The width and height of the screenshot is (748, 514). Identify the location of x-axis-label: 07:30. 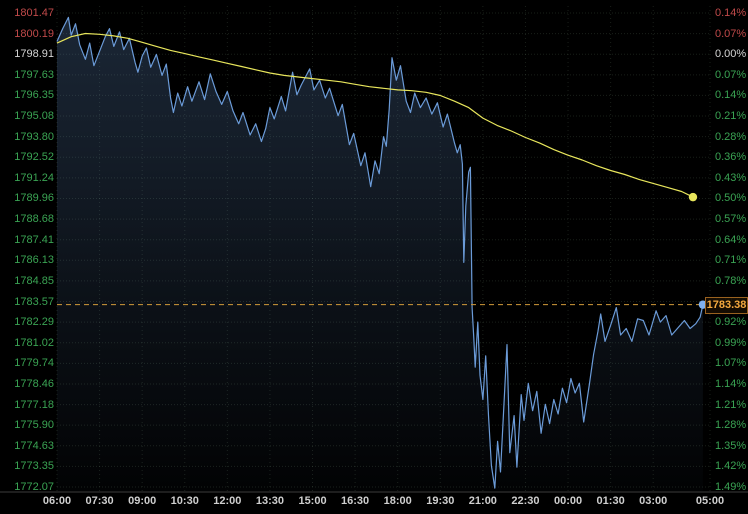
(99, 501).